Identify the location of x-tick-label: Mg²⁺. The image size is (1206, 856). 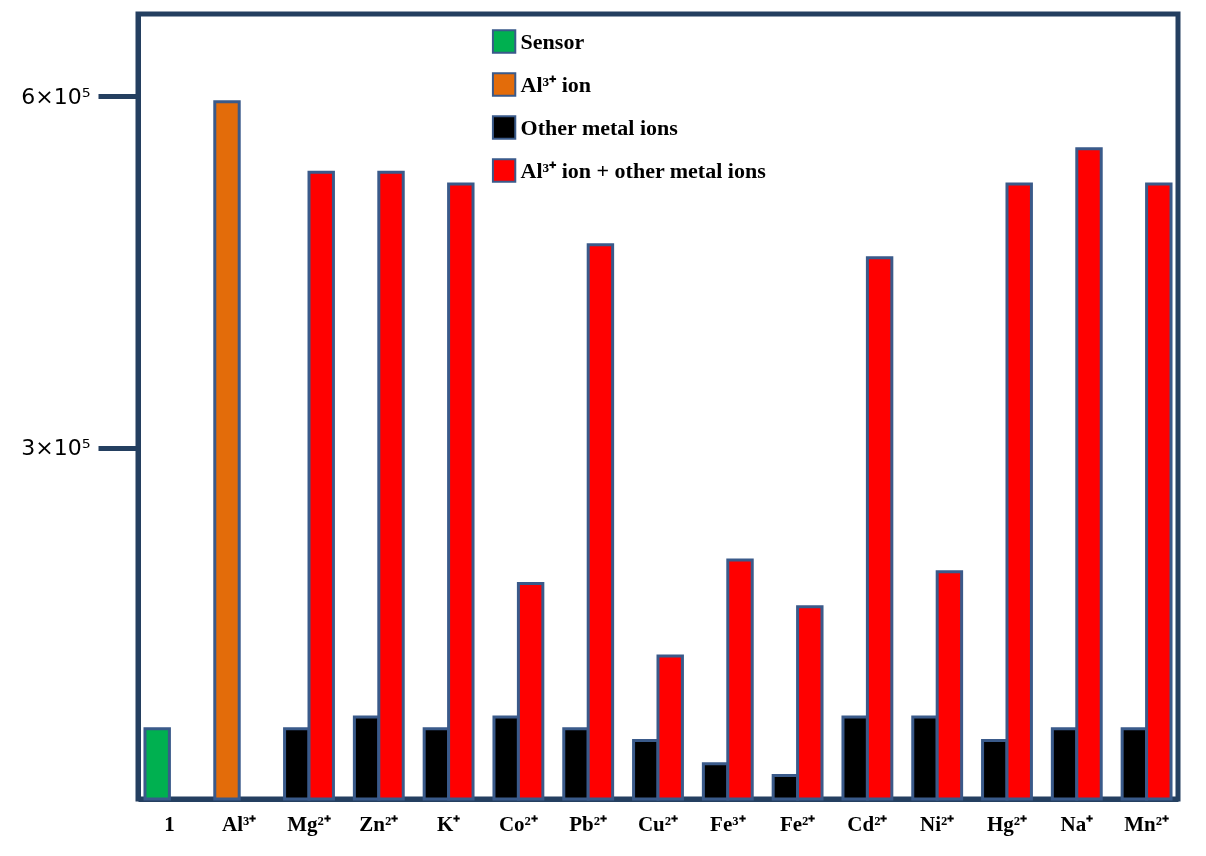
(309, 823).